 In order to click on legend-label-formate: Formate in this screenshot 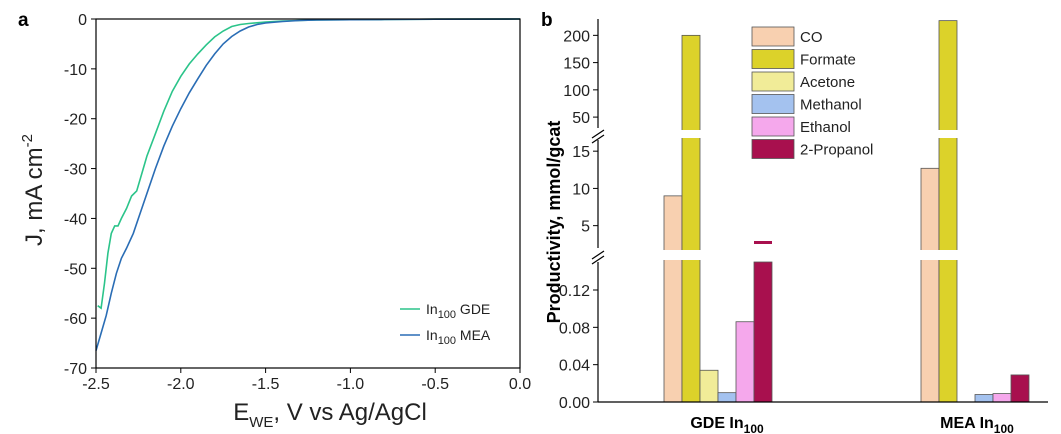, I will do `click(828, 60)`.